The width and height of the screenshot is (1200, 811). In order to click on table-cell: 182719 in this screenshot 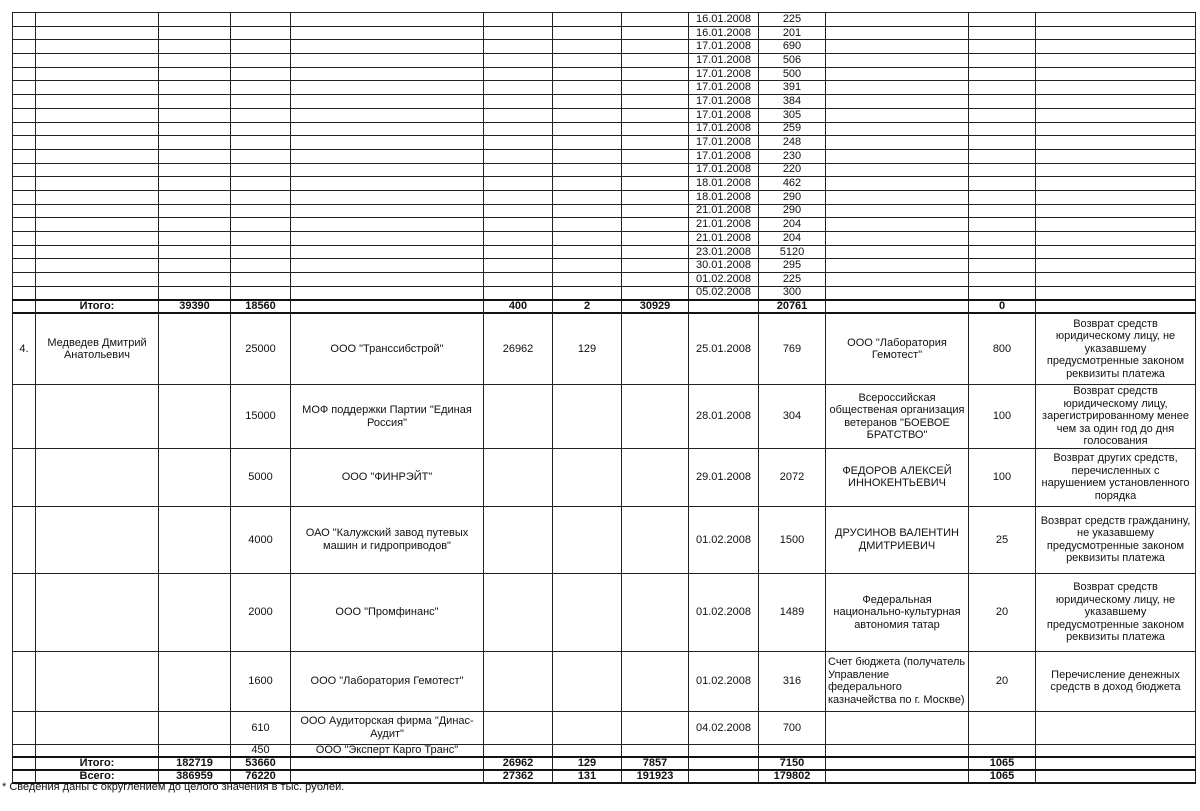, I will do `click(194, 763)`.